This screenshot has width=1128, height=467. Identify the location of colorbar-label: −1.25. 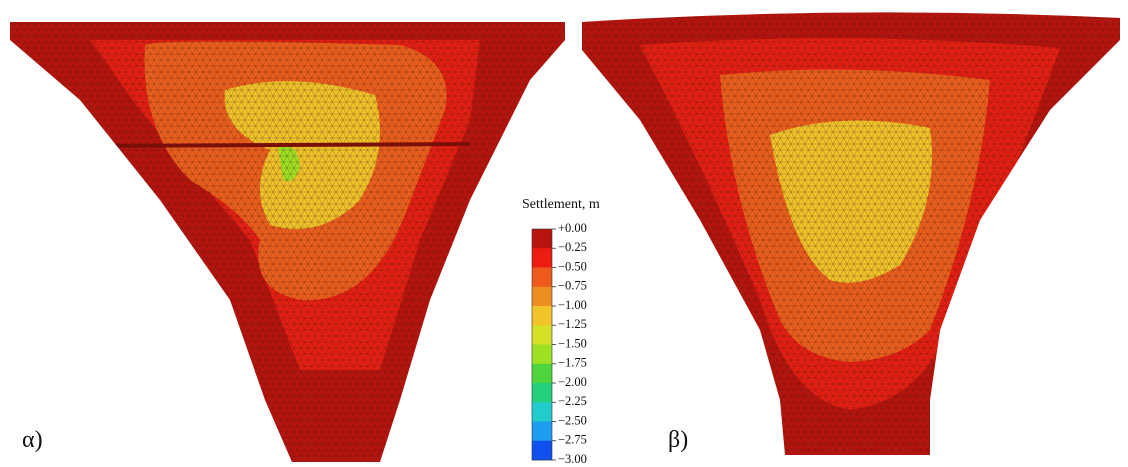
(572, 324).